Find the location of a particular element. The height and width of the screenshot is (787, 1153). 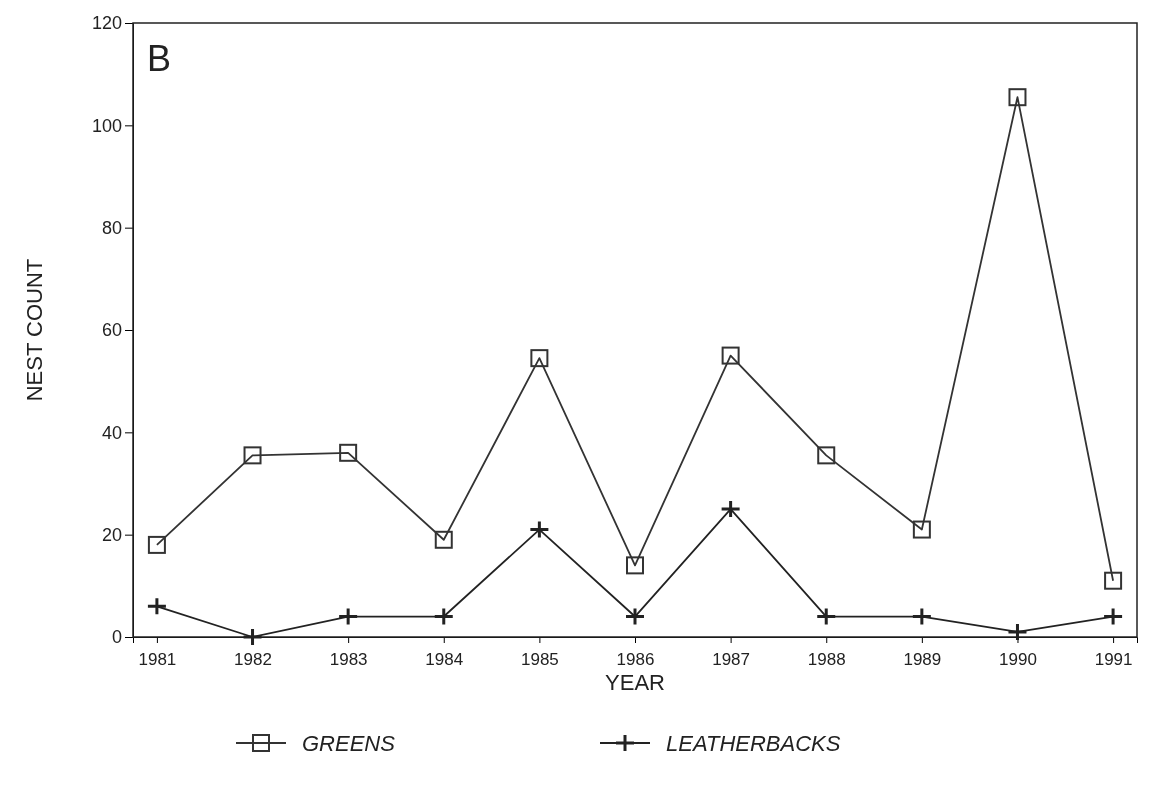

y-axis-title: NEST COUNT is located at coordinates (34, 330).